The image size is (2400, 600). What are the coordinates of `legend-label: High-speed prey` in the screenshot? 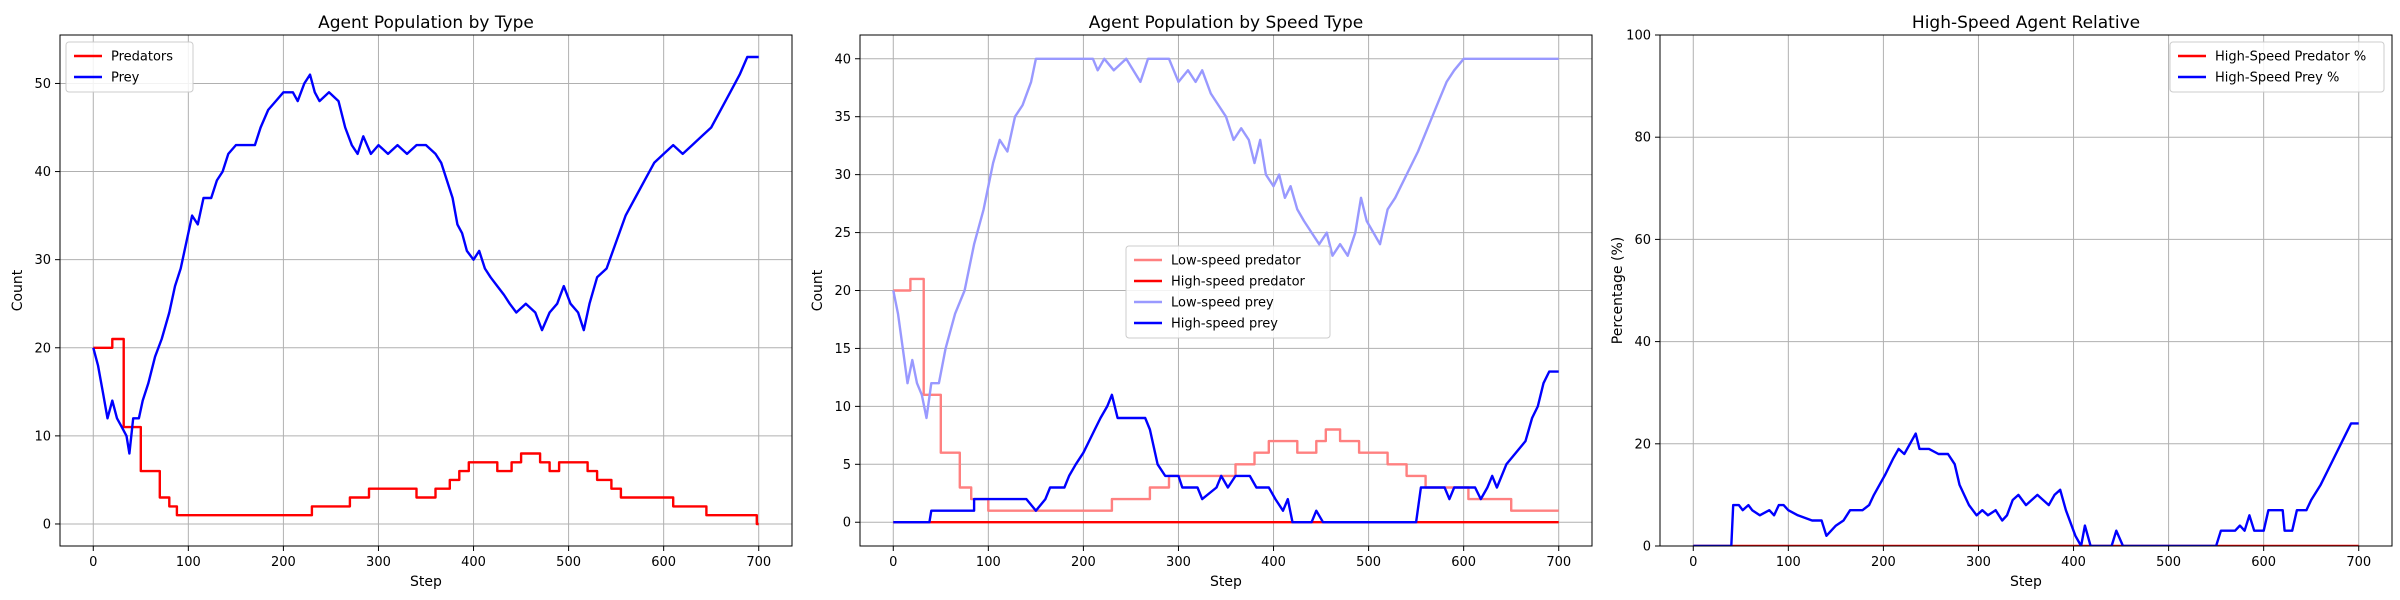 It's located at (1224, 324).